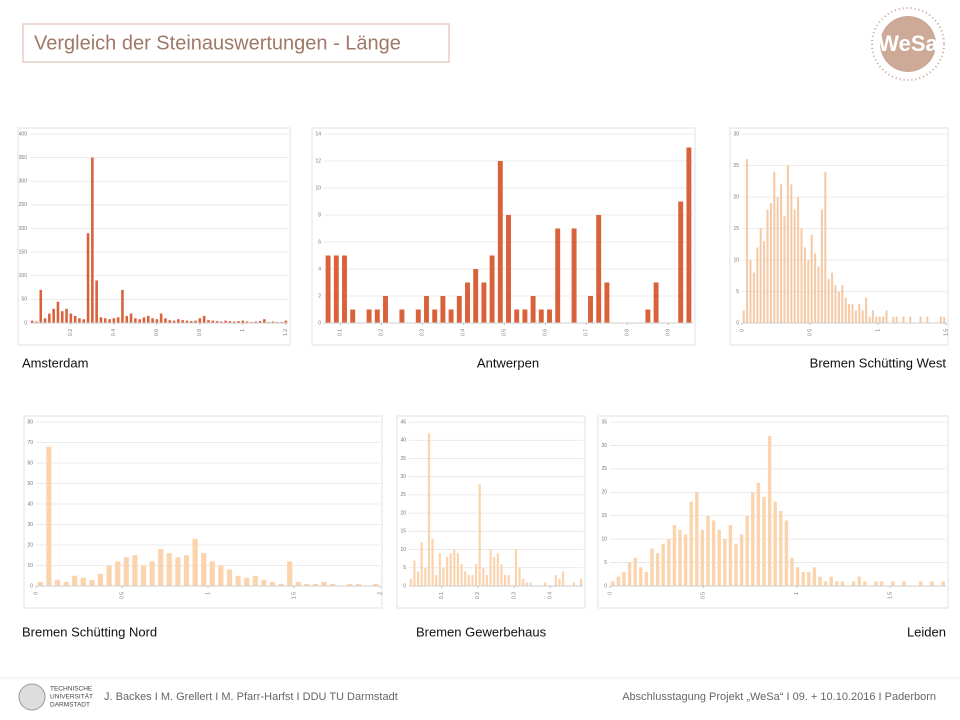  What do you see at coordinates (208, 593) in the screenshot?
I see `x-tick-label: 1` at bounding box center [208, 593].